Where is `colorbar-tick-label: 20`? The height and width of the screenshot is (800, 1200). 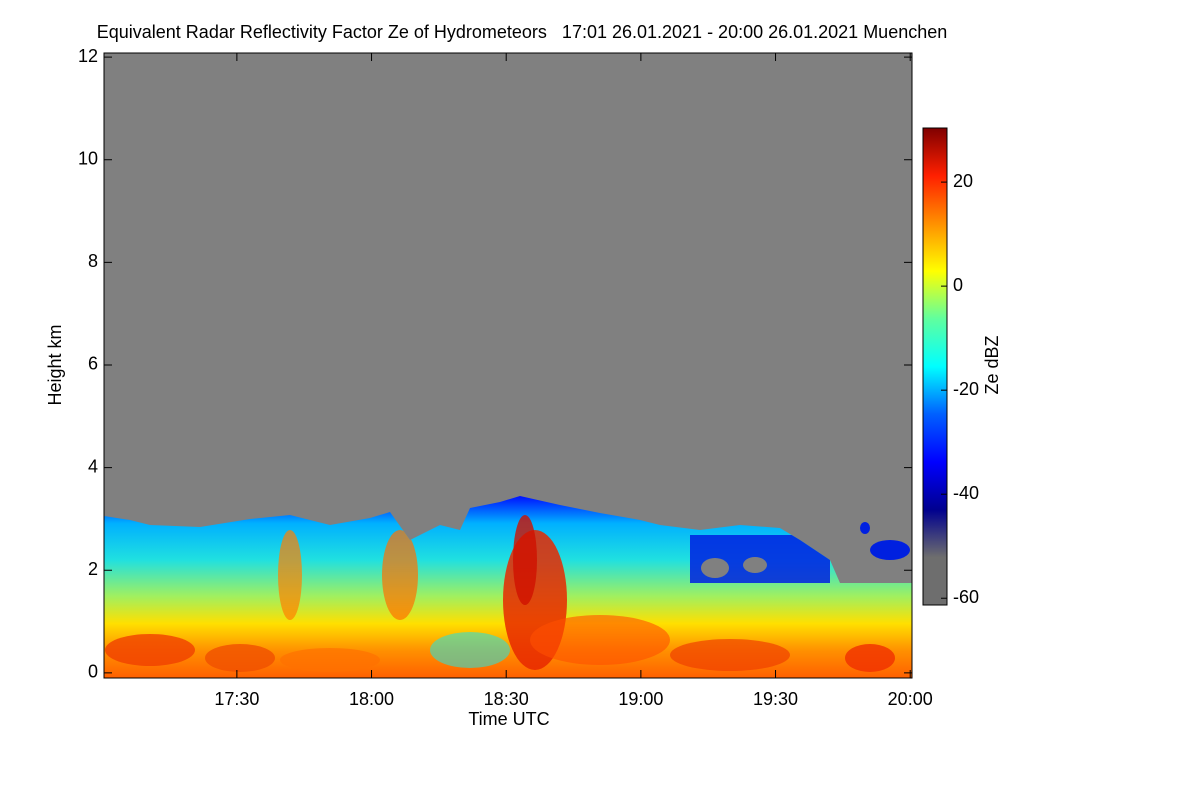
colorbar-tick-label: 20 is located at coordinates (963, 181).